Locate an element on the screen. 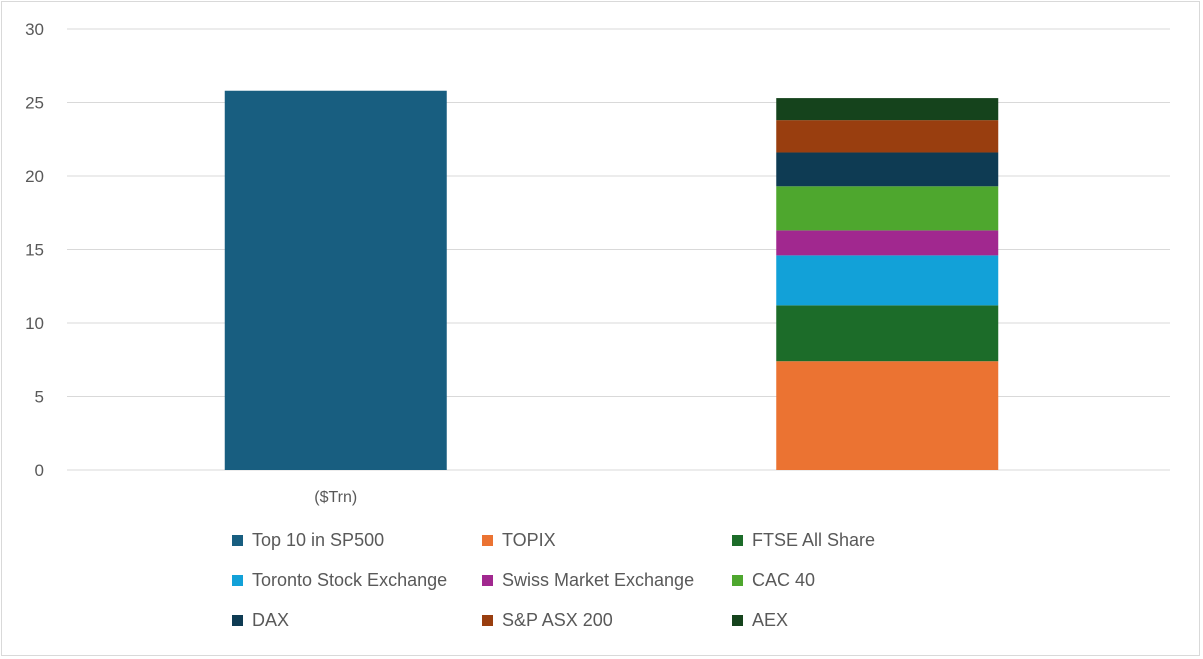  legend-label: S&P ASX 200 is located at coordinates (557, 619).